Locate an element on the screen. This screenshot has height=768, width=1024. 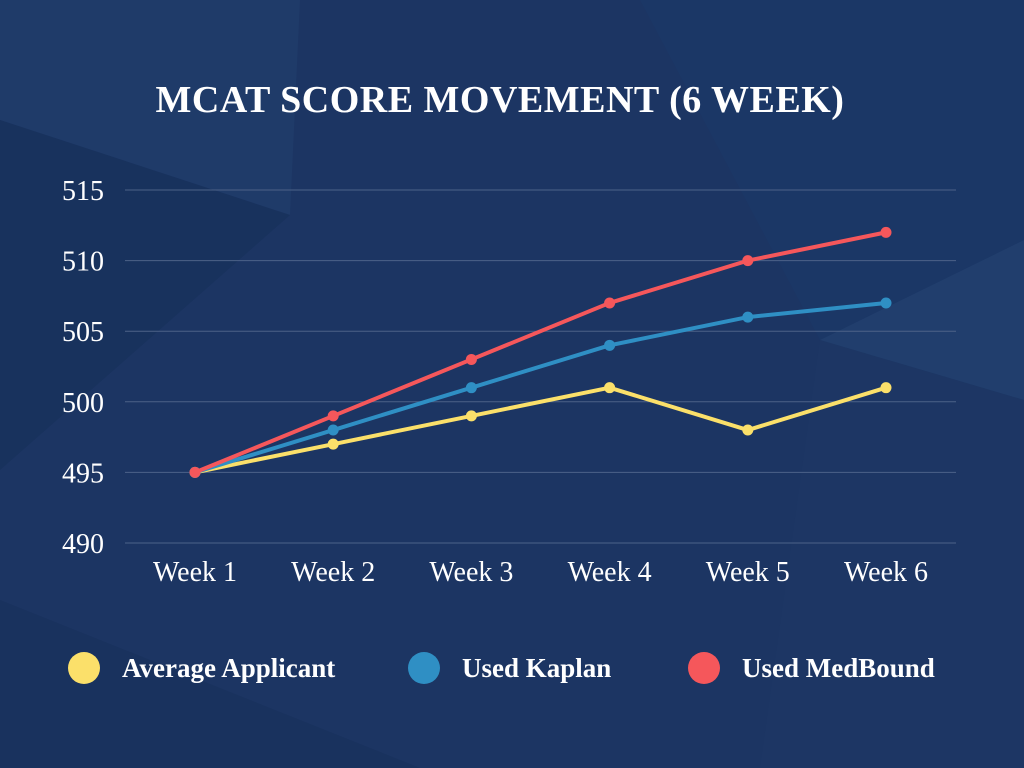
legend-item-used-medbound: Used MedBound is located at coordinates (811, 668).